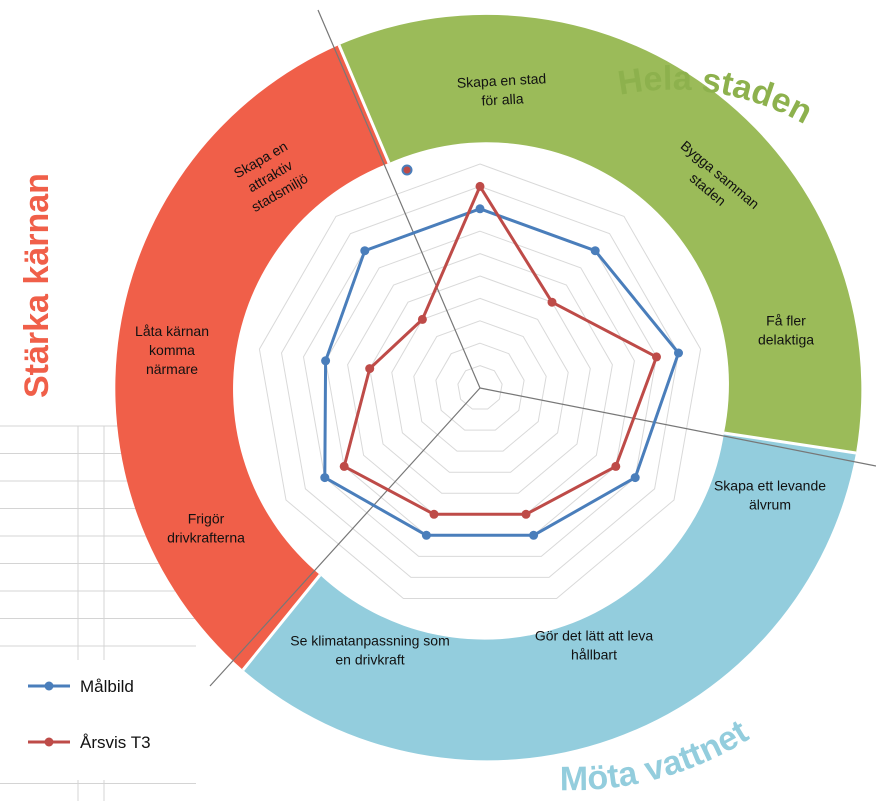  Describe the element at coordinates (369, 660) in the screenshot. I see `axis-label-line: en drivkraft` at that location.